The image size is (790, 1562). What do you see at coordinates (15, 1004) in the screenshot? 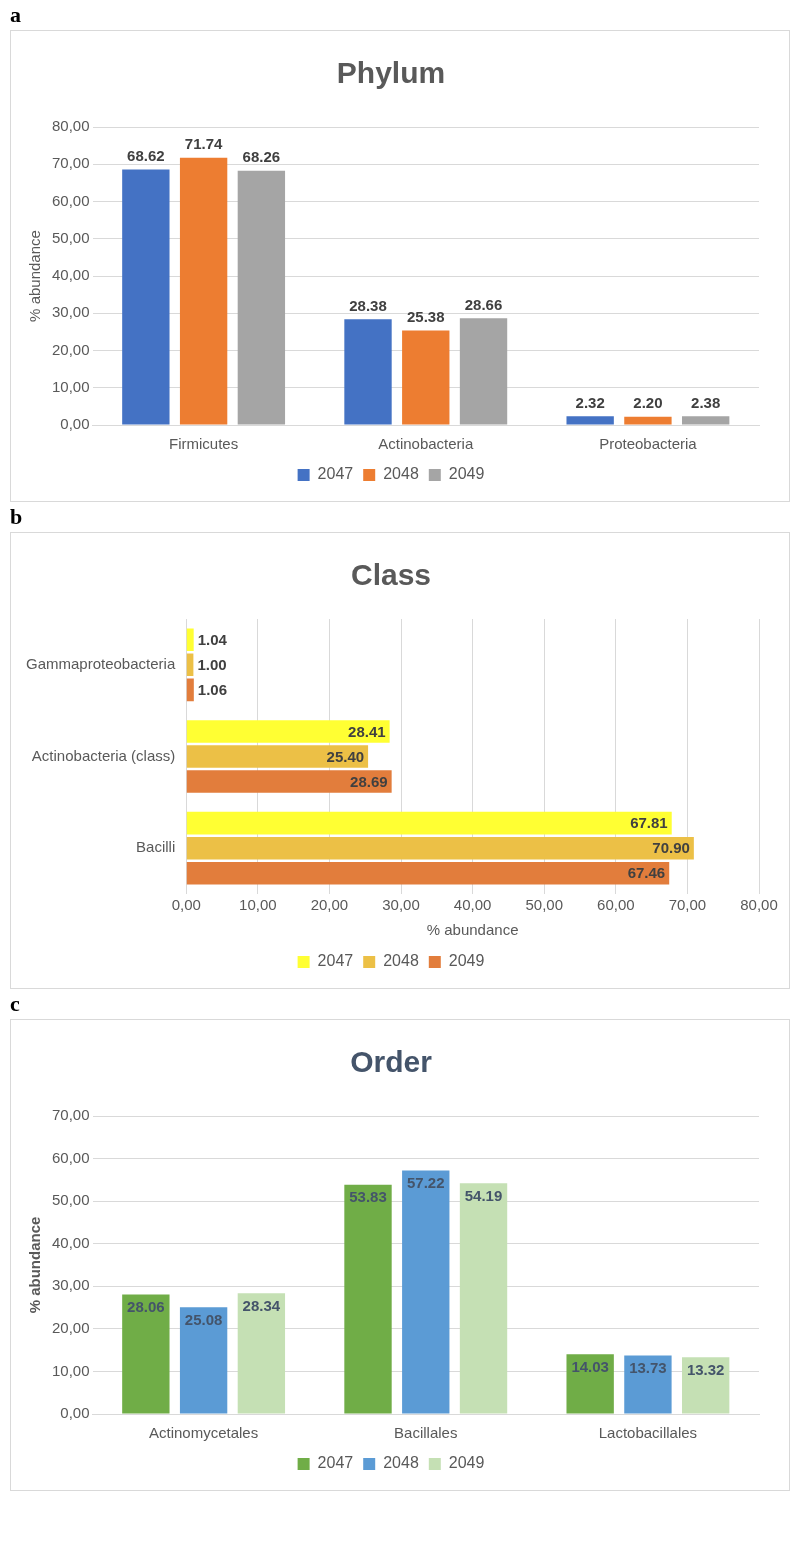
I see `text: c` at bounding box center [15, 1004].